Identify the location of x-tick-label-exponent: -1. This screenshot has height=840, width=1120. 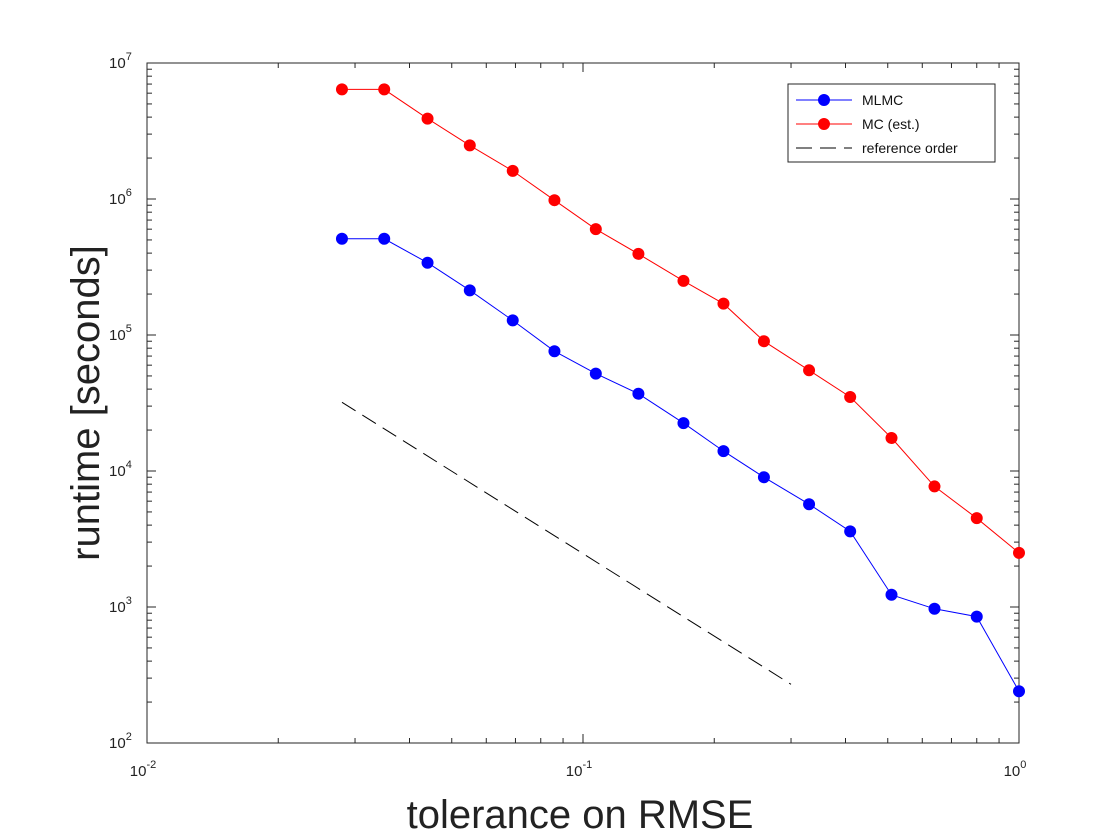
(587, 765).